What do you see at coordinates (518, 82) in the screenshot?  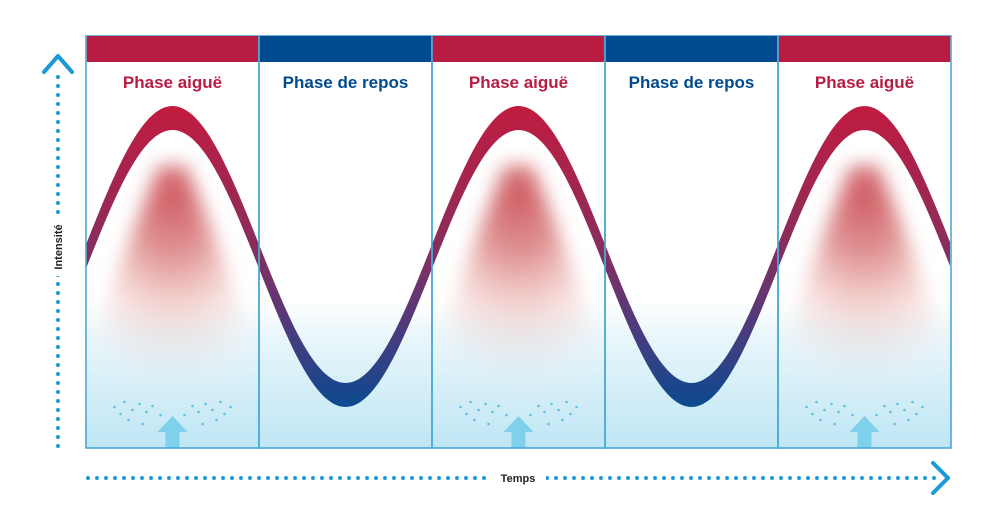 I see `phase-label-3: Phase aiguë` at bounding box center [518, 82].